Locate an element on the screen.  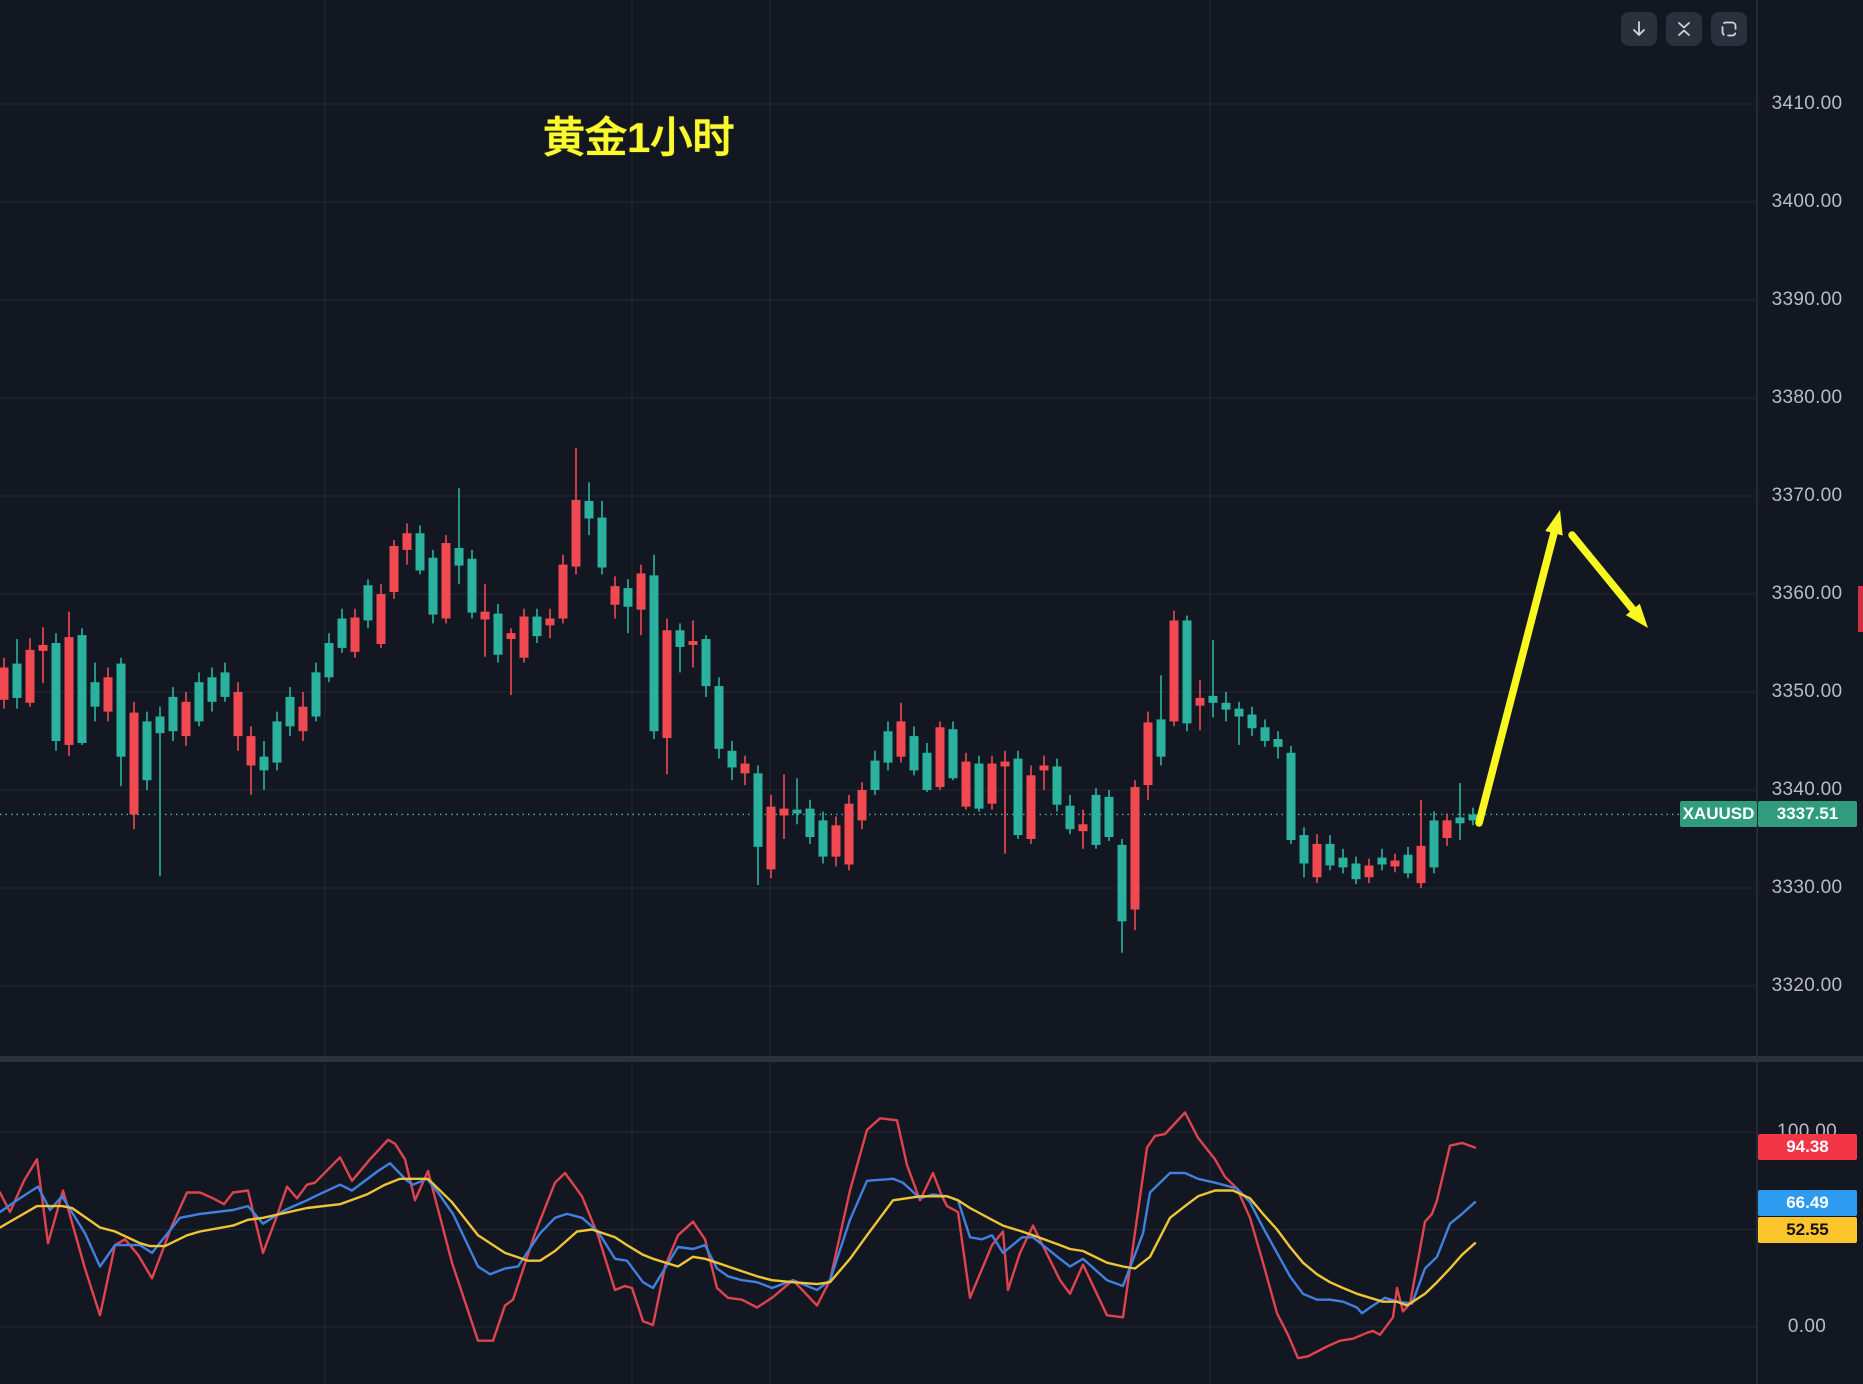
price-axis-label: 3320.00 is located at coordinates (1807, 985).